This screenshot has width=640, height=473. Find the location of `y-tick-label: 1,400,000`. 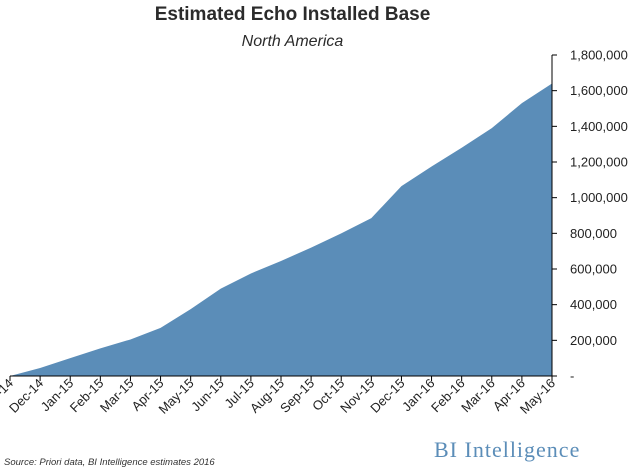

y-tick-label: 1,400,000 is located at coordinates (599, 126).